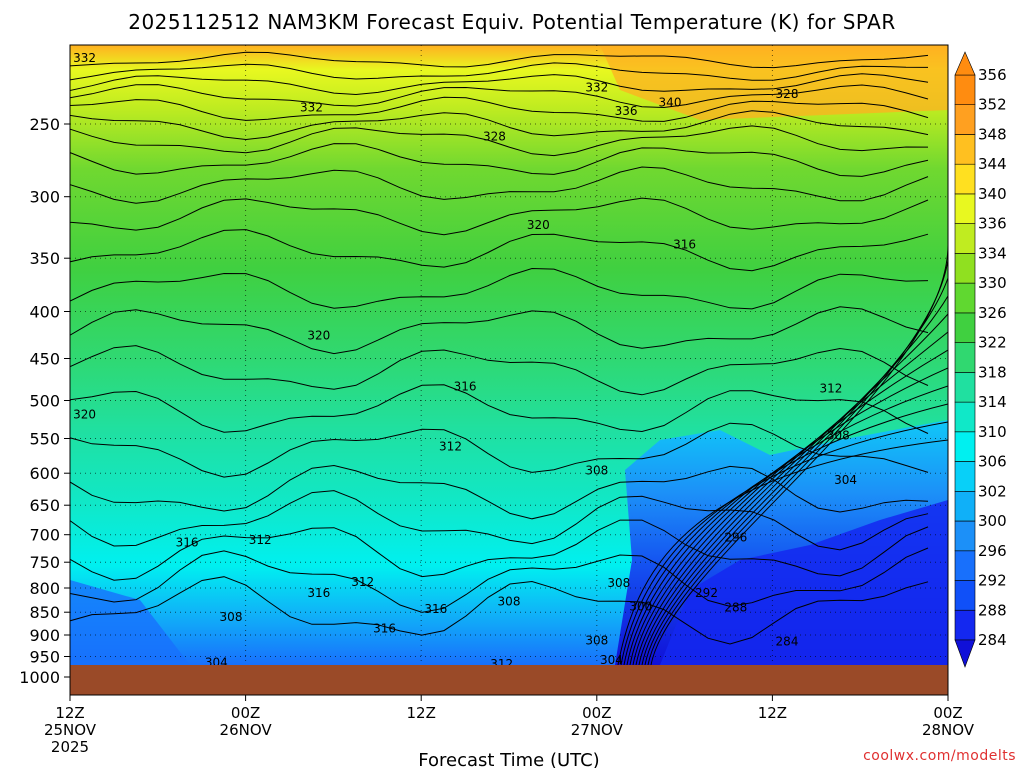 This screenshot has width=1024, height=768. I want to click on colorbar-label: 310, so click(992, 432).